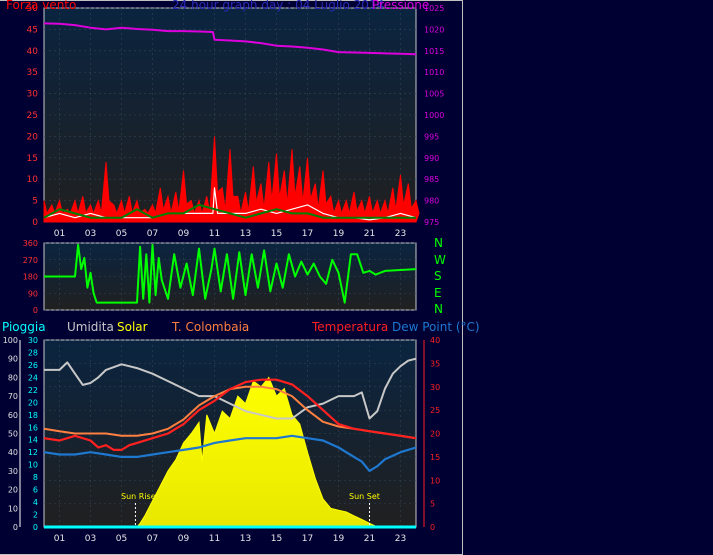  I want to click on humidity-tick-label: 10, so click(13, 508).